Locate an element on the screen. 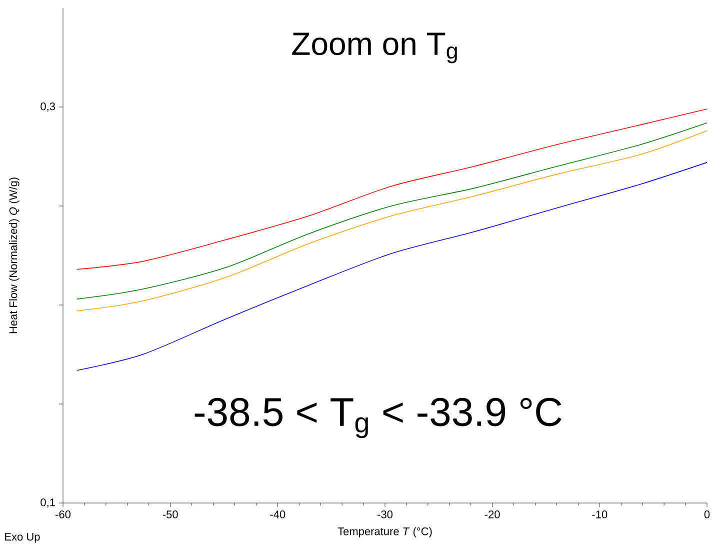 This screenshot has height=553, width=717. annotation: -38.5 < T$_{g}$ < -33.9 °C is located at coordinates (378, 418).